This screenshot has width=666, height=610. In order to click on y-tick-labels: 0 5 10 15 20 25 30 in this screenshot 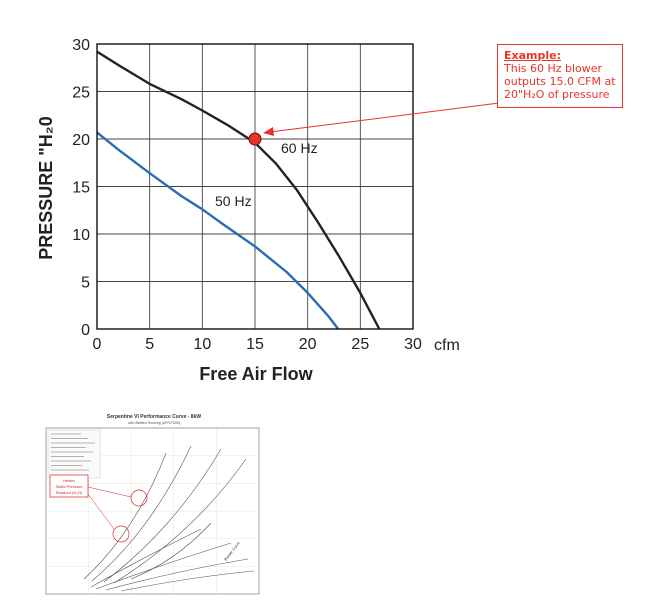, I will do `click(81, 188)`.